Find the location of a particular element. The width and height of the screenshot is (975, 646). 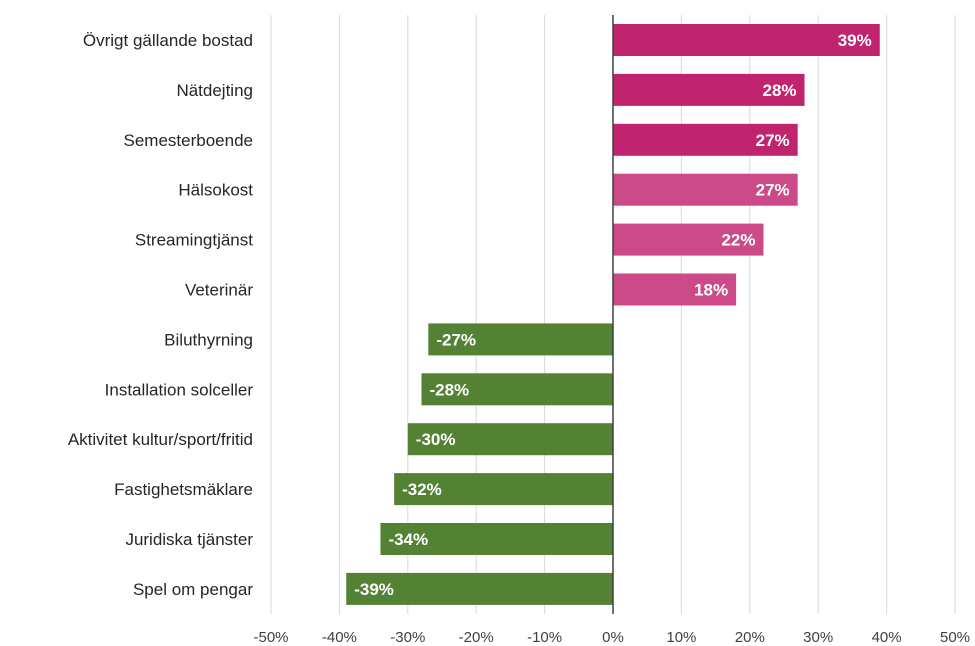

data-label: -34% is located at coordinates (408, 539).